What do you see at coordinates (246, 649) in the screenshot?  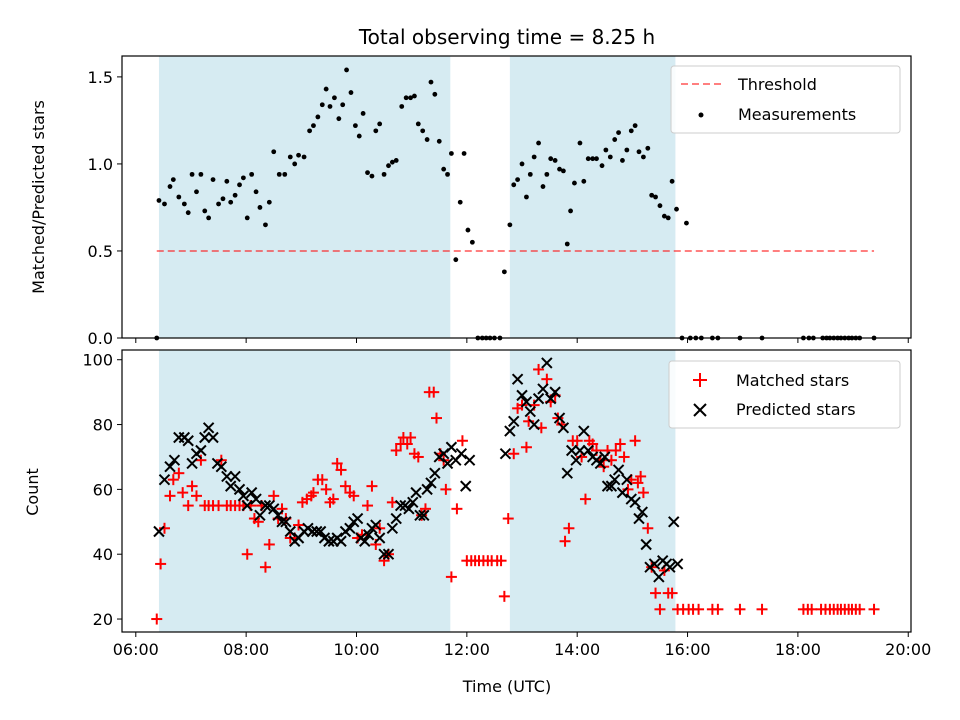 I see `x-tick-label-1: 08:00` at bounding box center [246, 649].